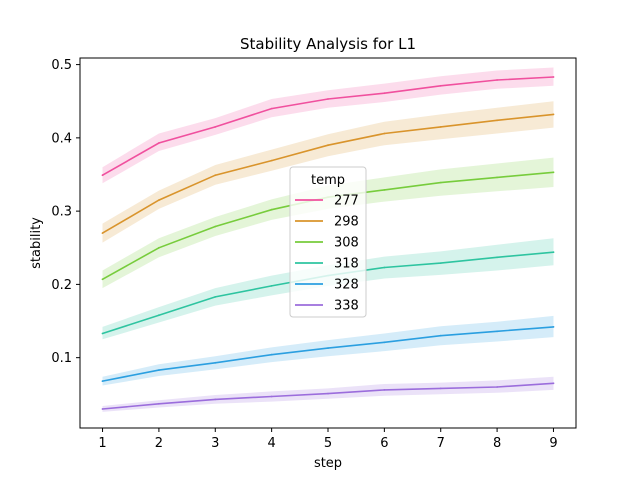 This screenshot has height=480, width=640. I want to click on legend-box, so click(328, 242).